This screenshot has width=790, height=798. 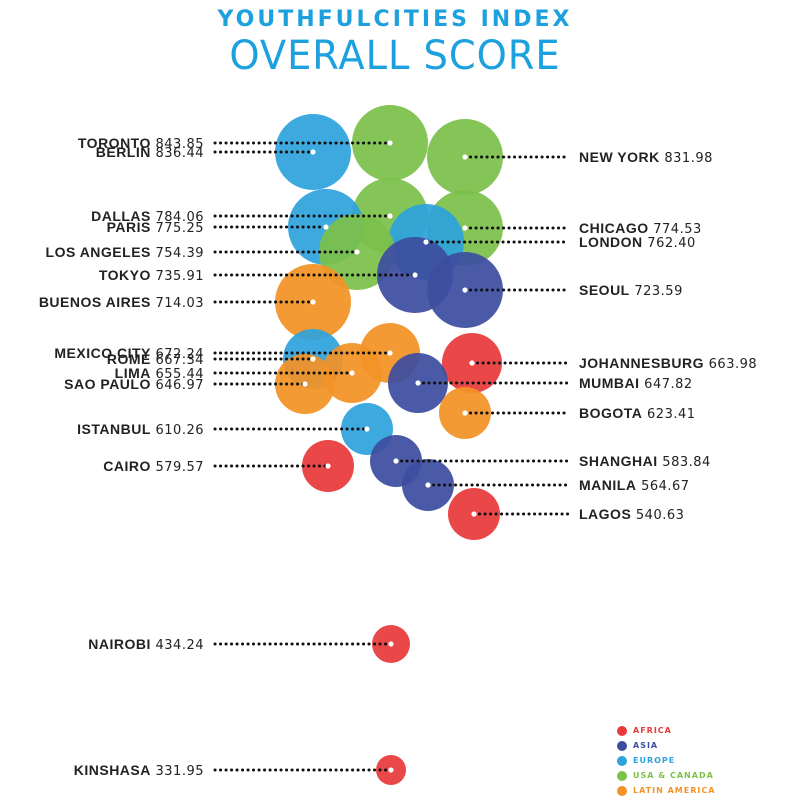 I want to click on city-name: LOS ANGELES, so click(x=98, y=252).